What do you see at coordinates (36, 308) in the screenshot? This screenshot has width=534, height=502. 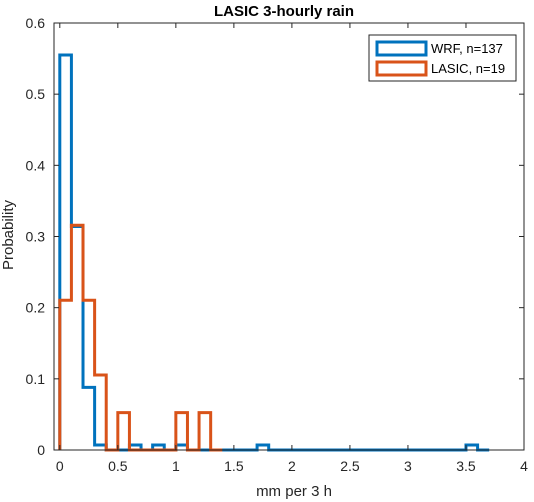 I see `y-tick-label: 0.2` at bounding box center [36, 308].